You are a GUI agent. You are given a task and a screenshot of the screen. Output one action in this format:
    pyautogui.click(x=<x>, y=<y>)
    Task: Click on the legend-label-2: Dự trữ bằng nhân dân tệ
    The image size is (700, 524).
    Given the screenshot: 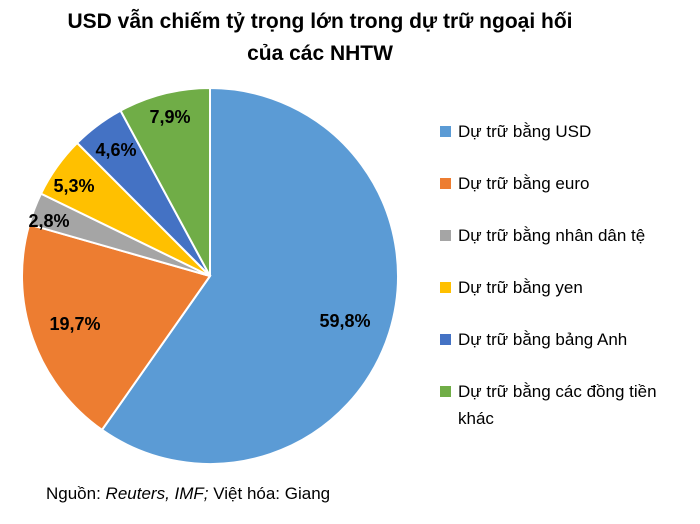 What is the action you would take?
    pyautogui.click(x=552, y=235)
    